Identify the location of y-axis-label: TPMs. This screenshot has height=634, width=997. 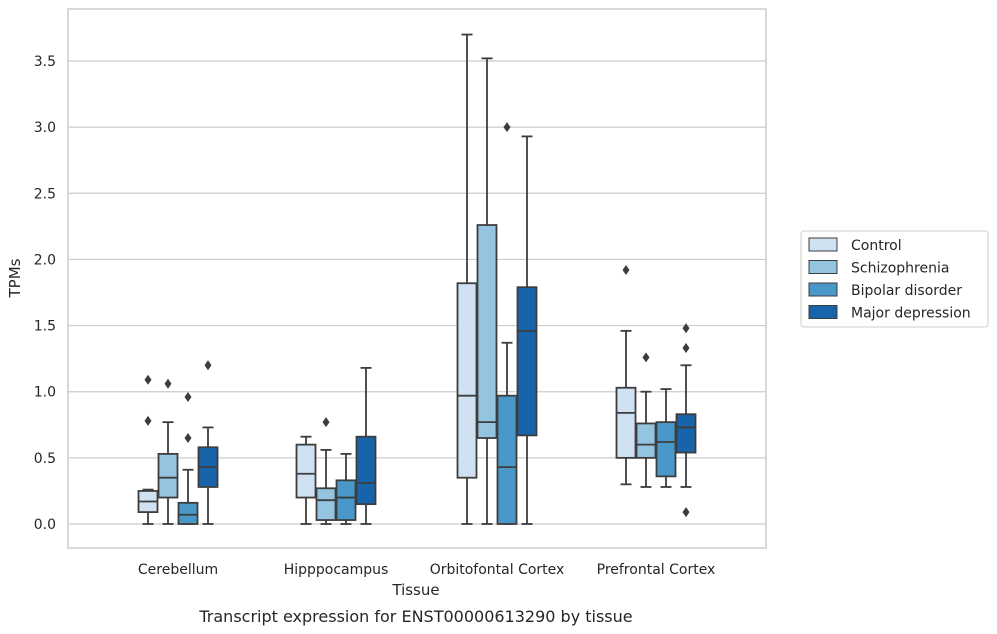
(15, 278).